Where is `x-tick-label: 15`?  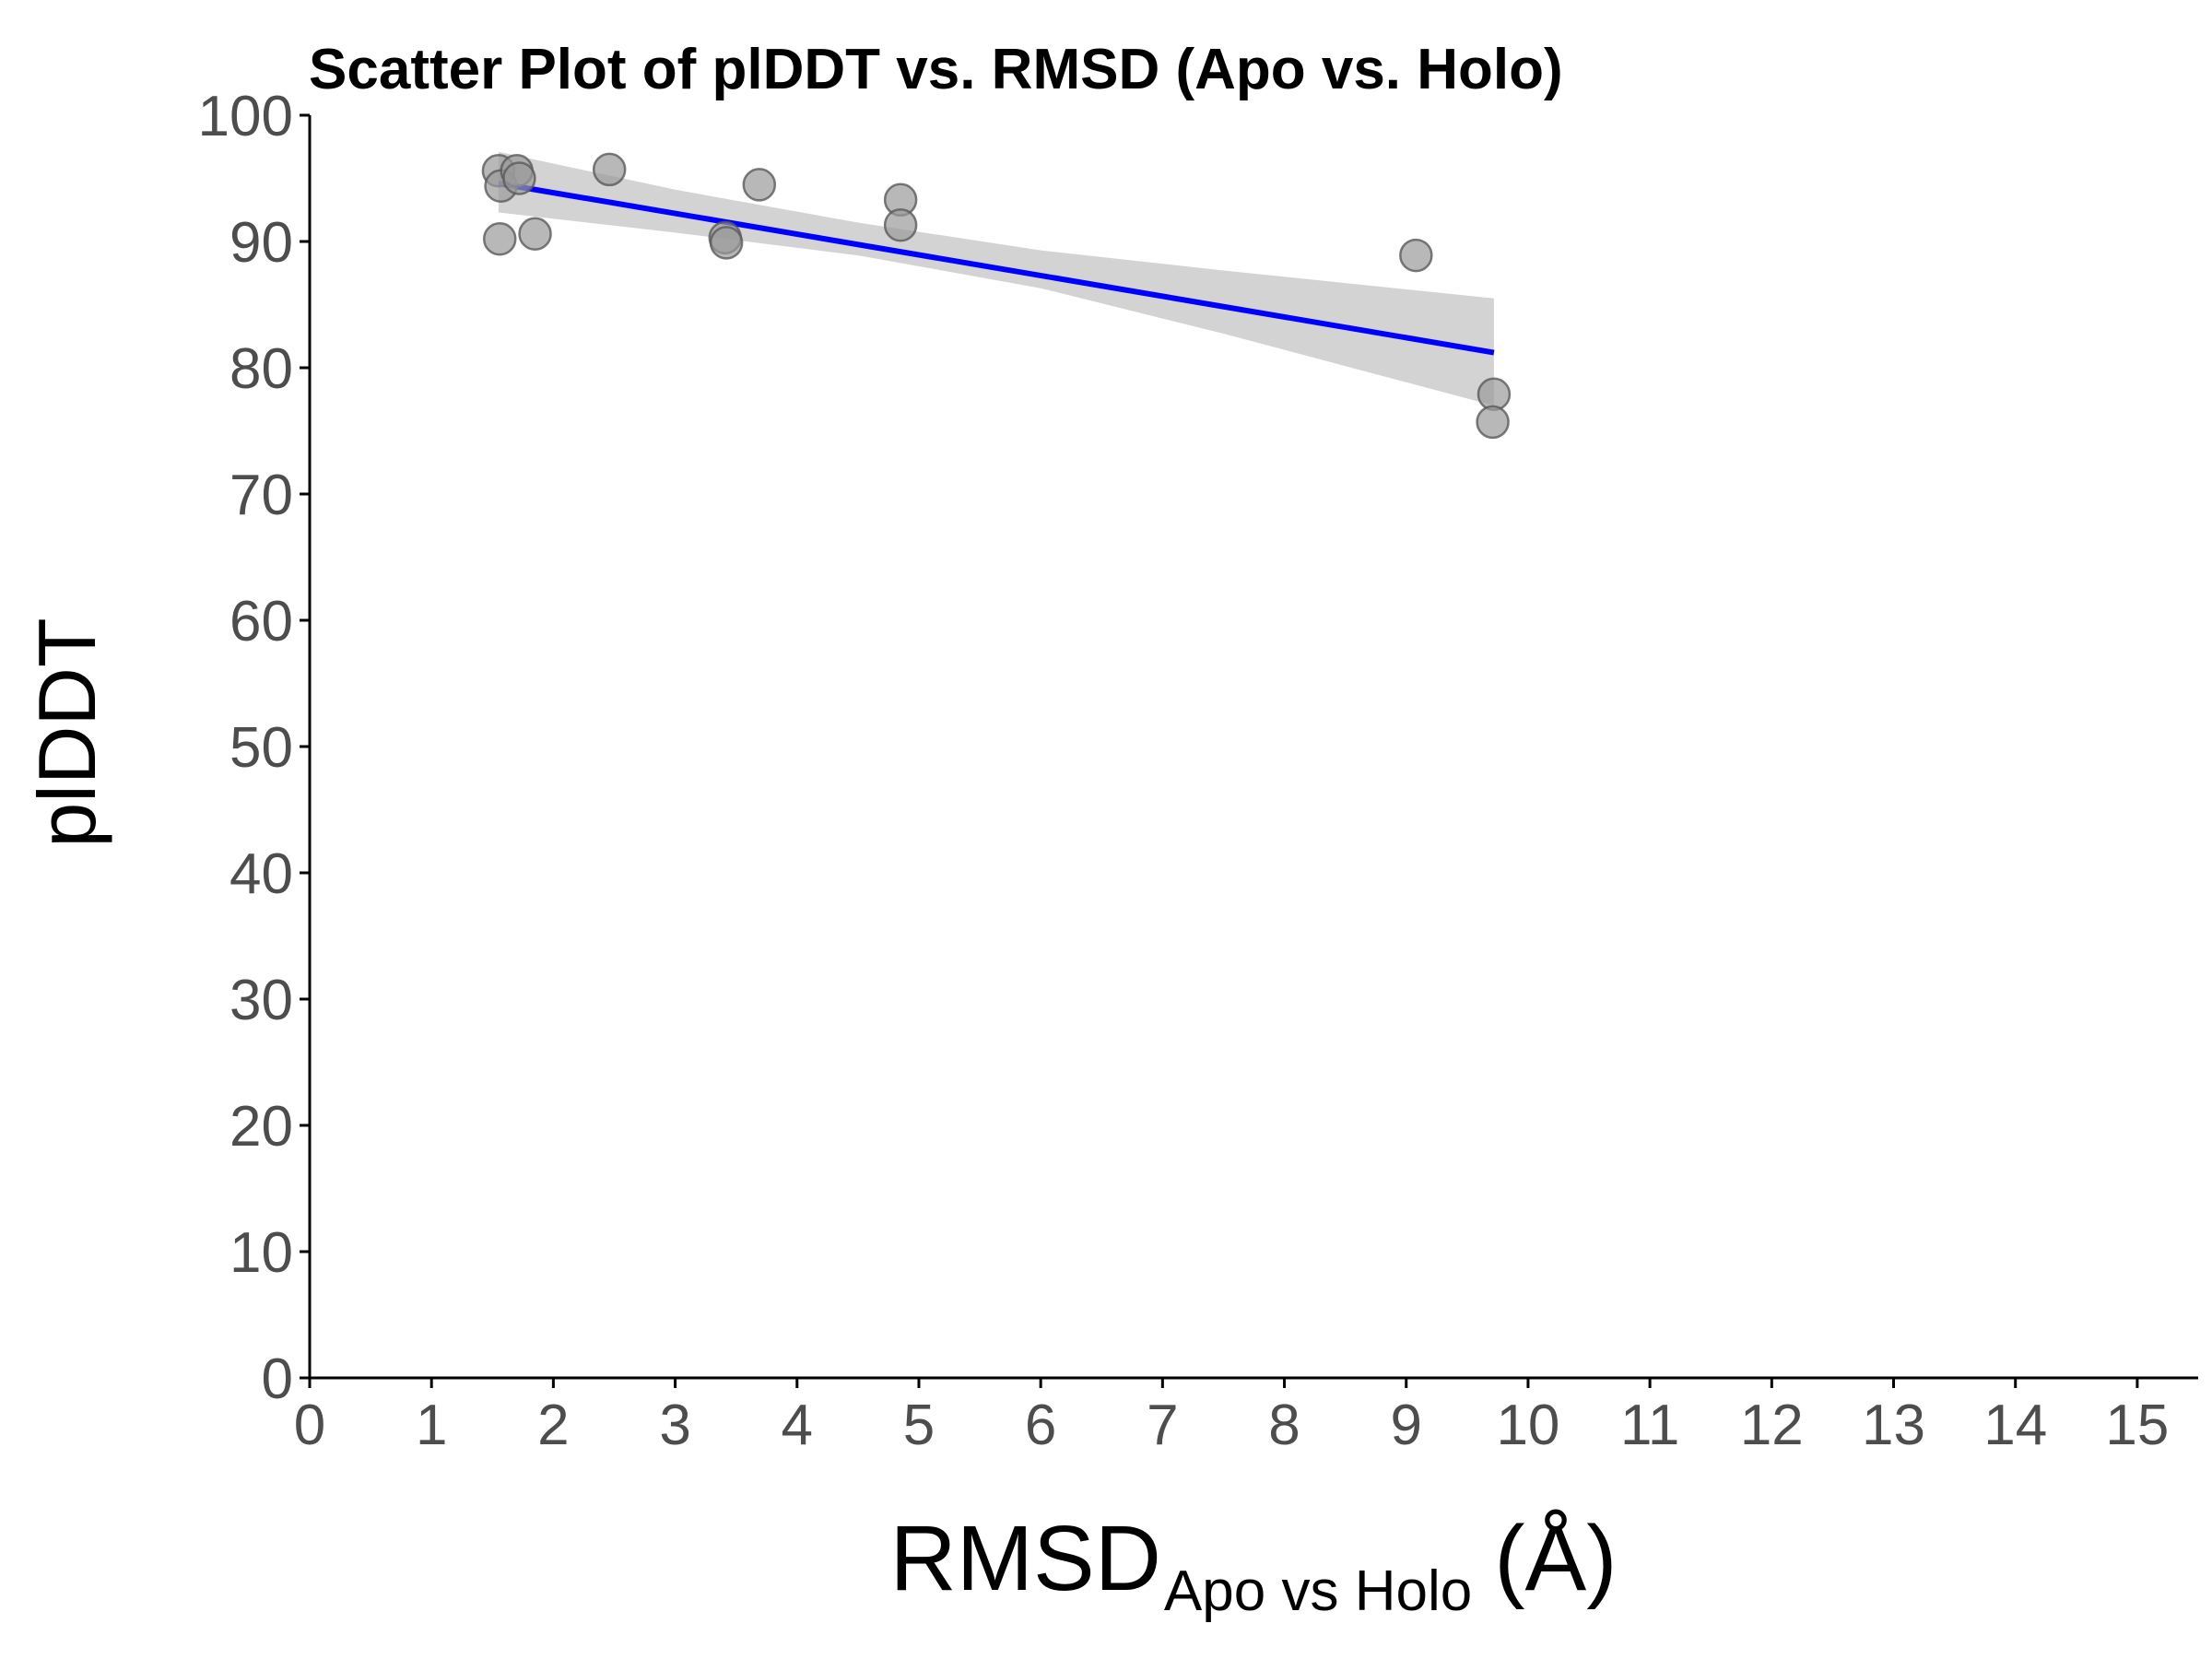
x-tick-label: 15 is located at coordinates (2137, 1425).